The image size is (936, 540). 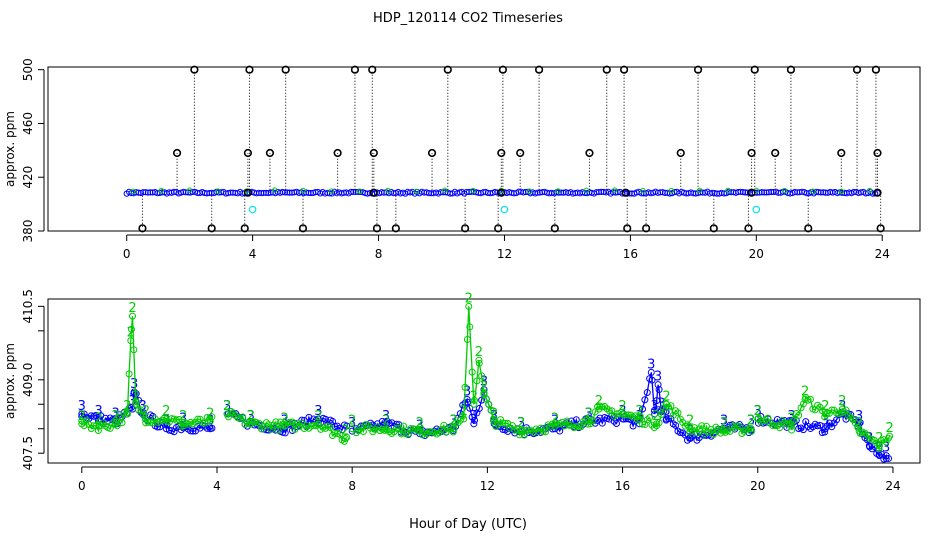 I want to click on chart-title: HDP_120114 CO2 Timeseries, so click(x=468, y=18).